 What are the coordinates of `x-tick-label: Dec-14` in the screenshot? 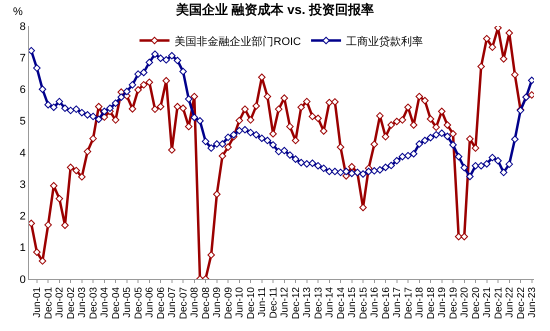 It's located at (341, 303).